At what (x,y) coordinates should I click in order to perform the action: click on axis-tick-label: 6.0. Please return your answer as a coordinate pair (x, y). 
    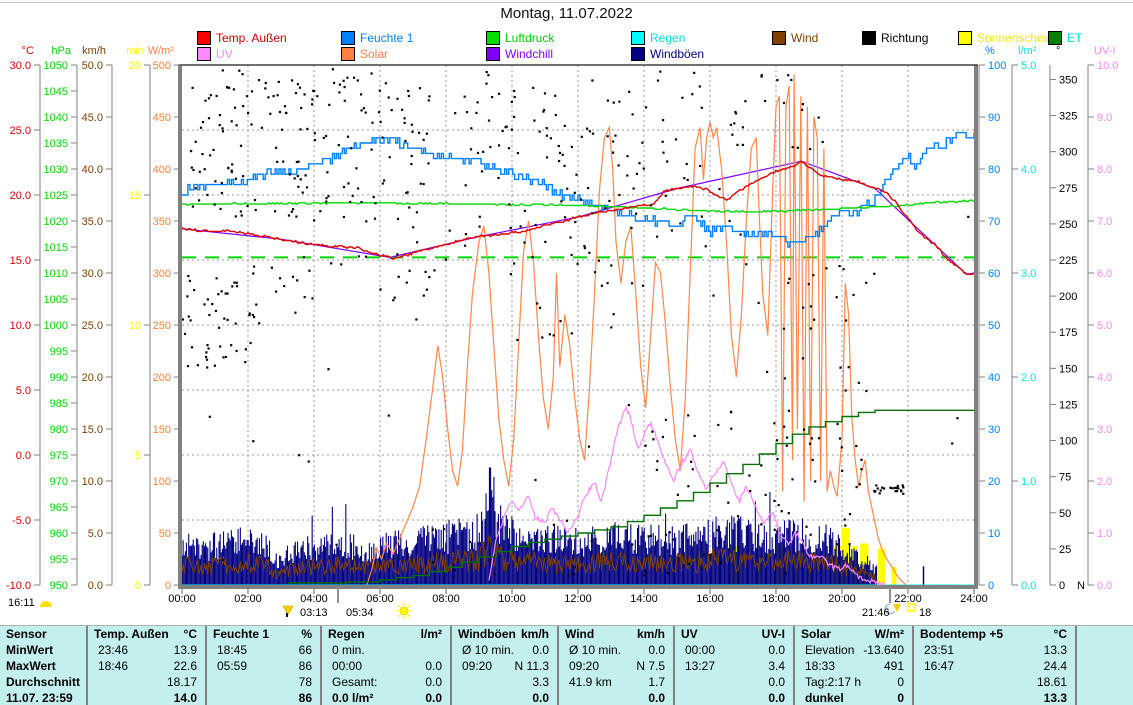
    Looking at the image, I should click on (1104, 274).